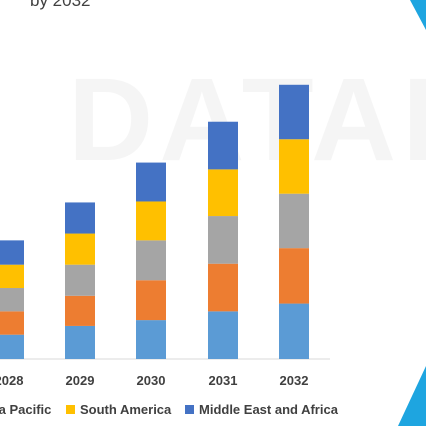 The image size is (426, 426). I want to click on bar-segment-2030-s3, so click(151, 221).